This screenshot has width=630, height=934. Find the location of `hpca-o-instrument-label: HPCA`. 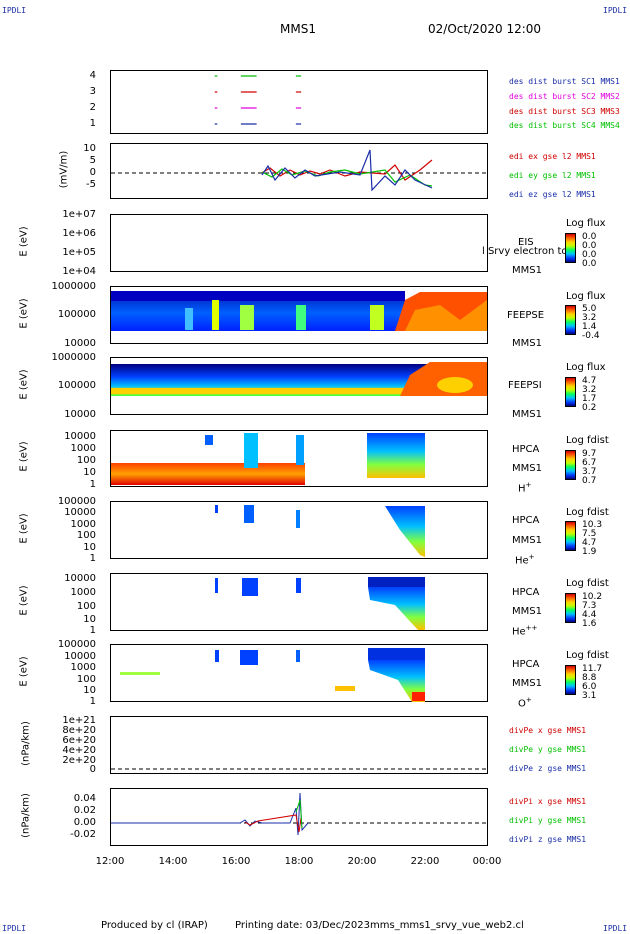

hpca-o-instrument-label: HPCA is located at coordinates (526, 664).